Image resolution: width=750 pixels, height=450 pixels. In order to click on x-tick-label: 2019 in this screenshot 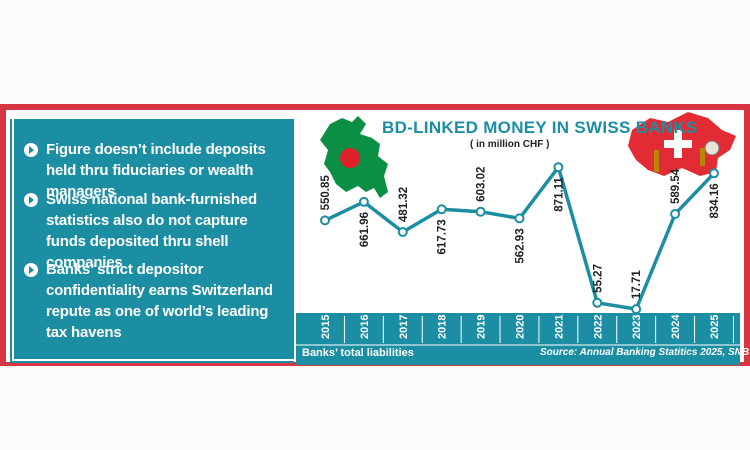, I will do `click(482, 327)`.